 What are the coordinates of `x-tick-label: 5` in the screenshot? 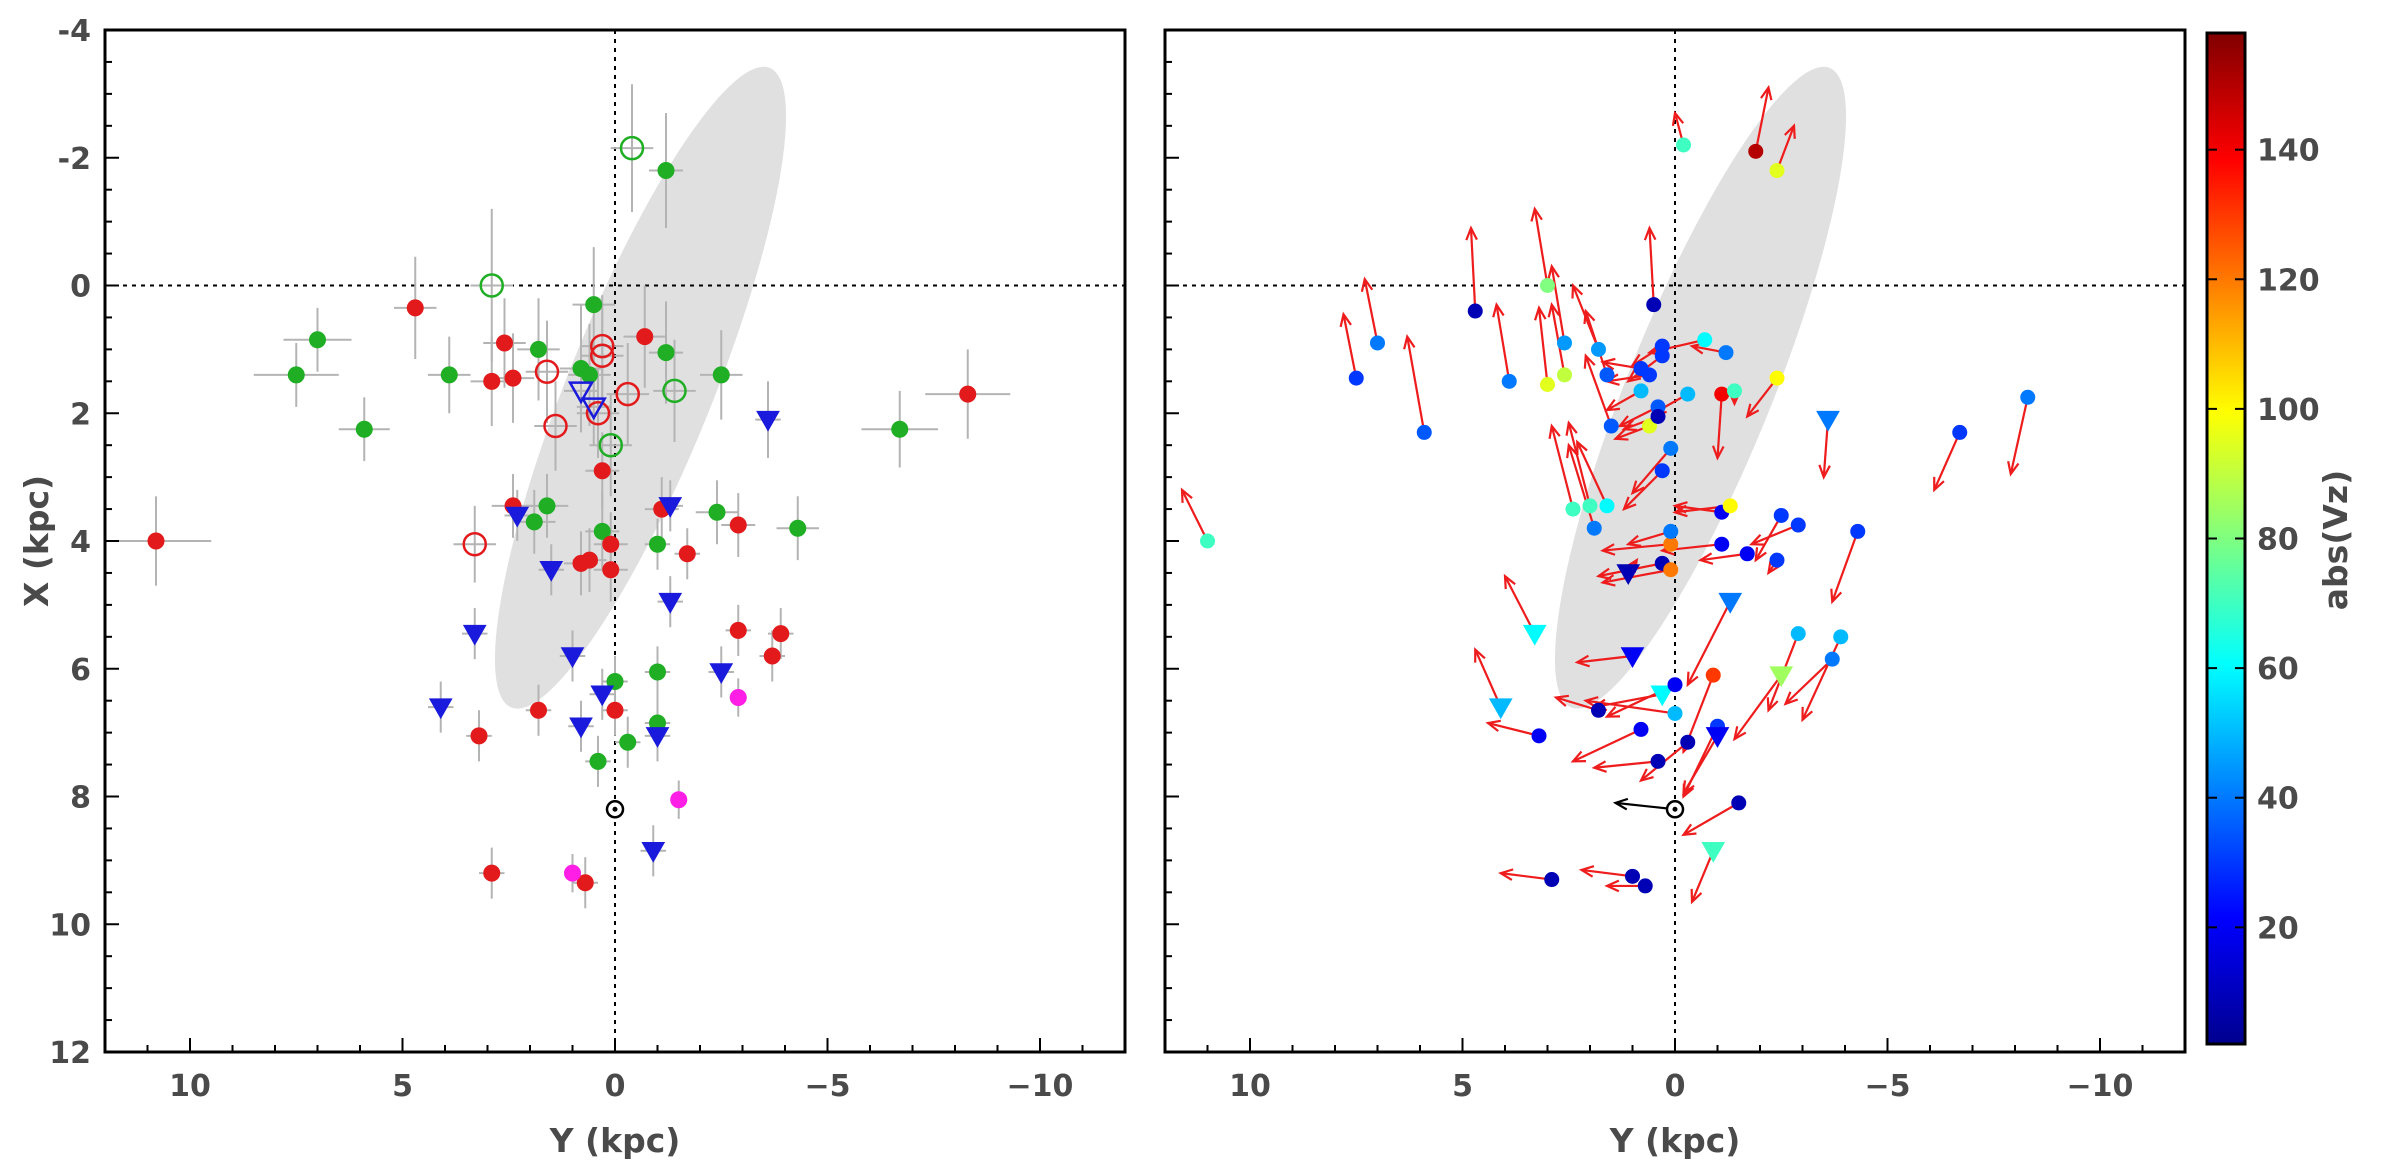 It's located at (402, 1086).